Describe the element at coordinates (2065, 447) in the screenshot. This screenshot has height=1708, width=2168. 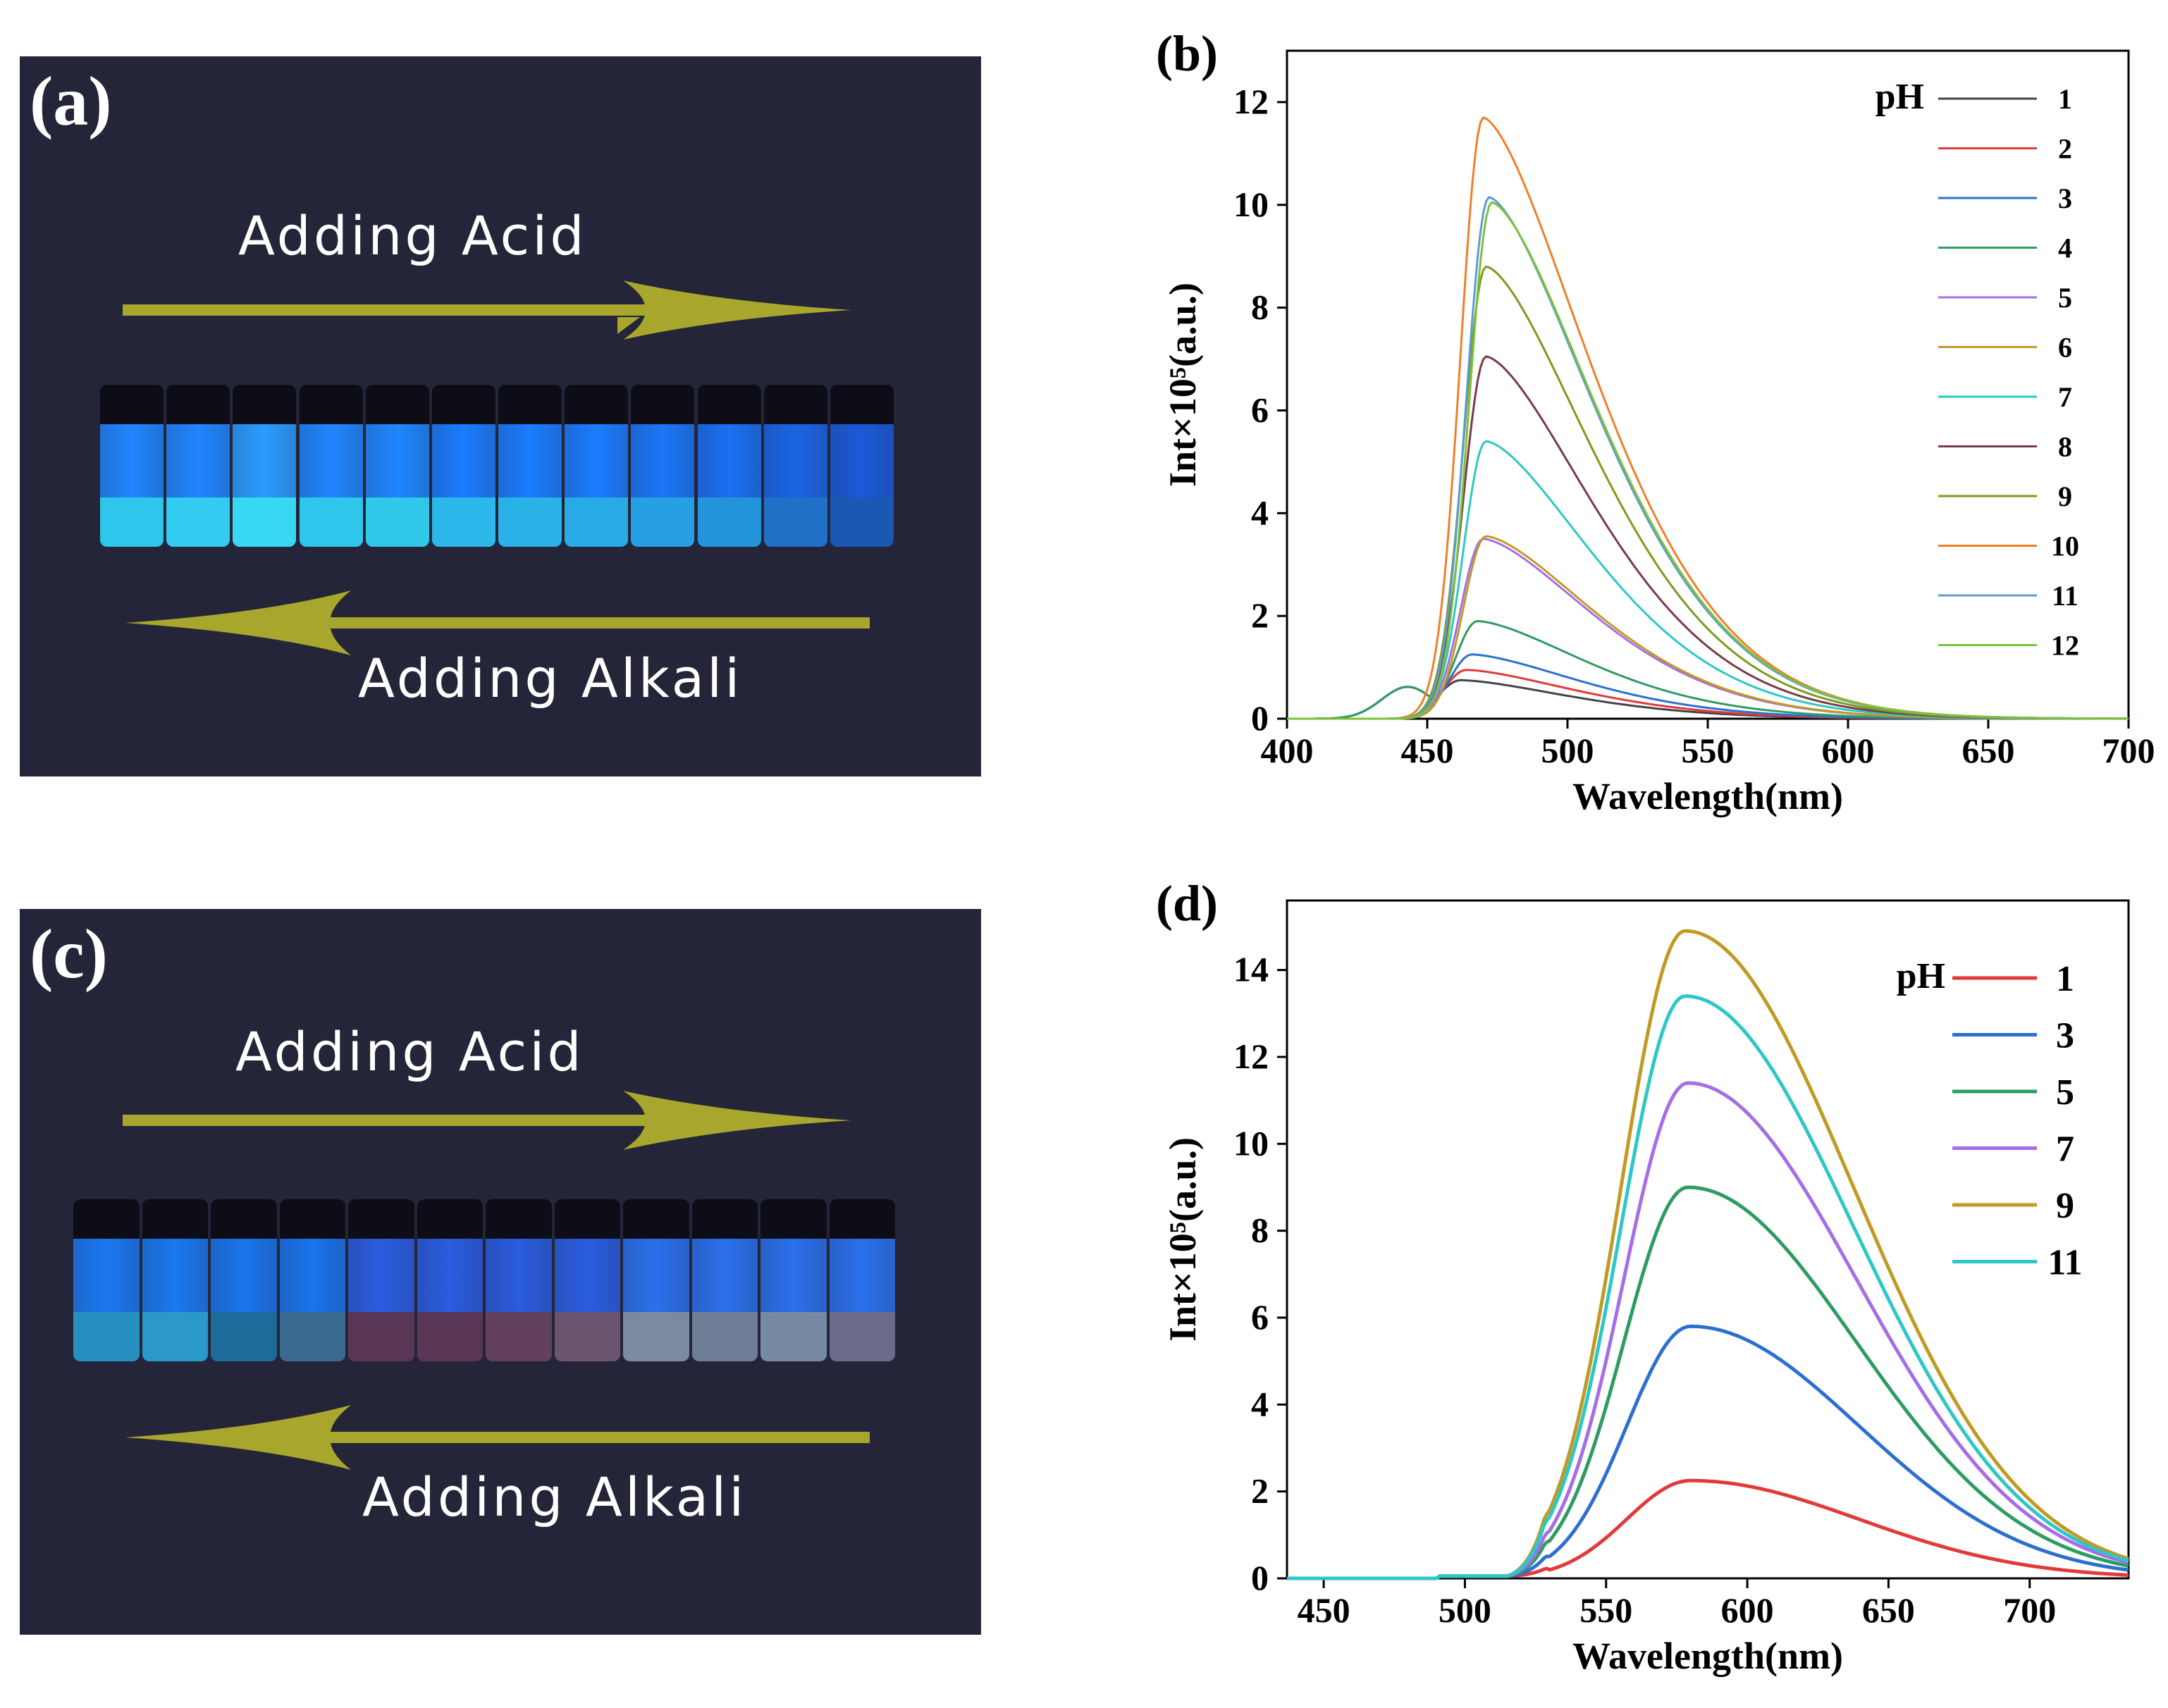
I see `legend-label-ph-8: 8` at that location.